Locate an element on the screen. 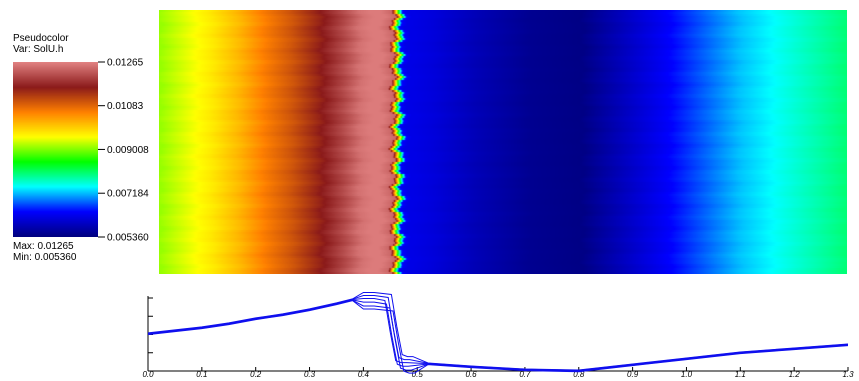  x-tick-label: 0.5 is located at coordinates (418, 374).